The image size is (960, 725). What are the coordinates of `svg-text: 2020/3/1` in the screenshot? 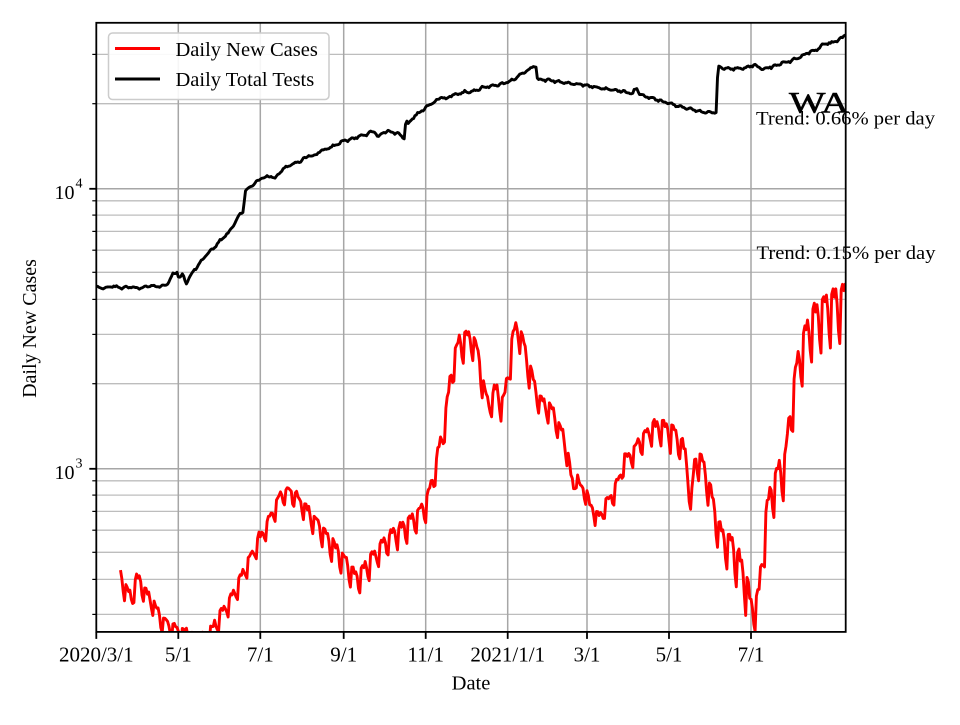 It's located at (96, 655).